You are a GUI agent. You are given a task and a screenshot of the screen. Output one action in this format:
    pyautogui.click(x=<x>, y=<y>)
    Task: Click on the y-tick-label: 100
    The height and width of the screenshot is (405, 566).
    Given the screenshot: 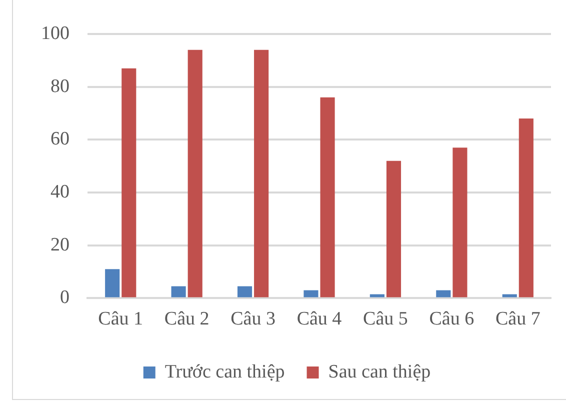 What is the action you would take?
    pyautogui.click(x=55, y=33)
    